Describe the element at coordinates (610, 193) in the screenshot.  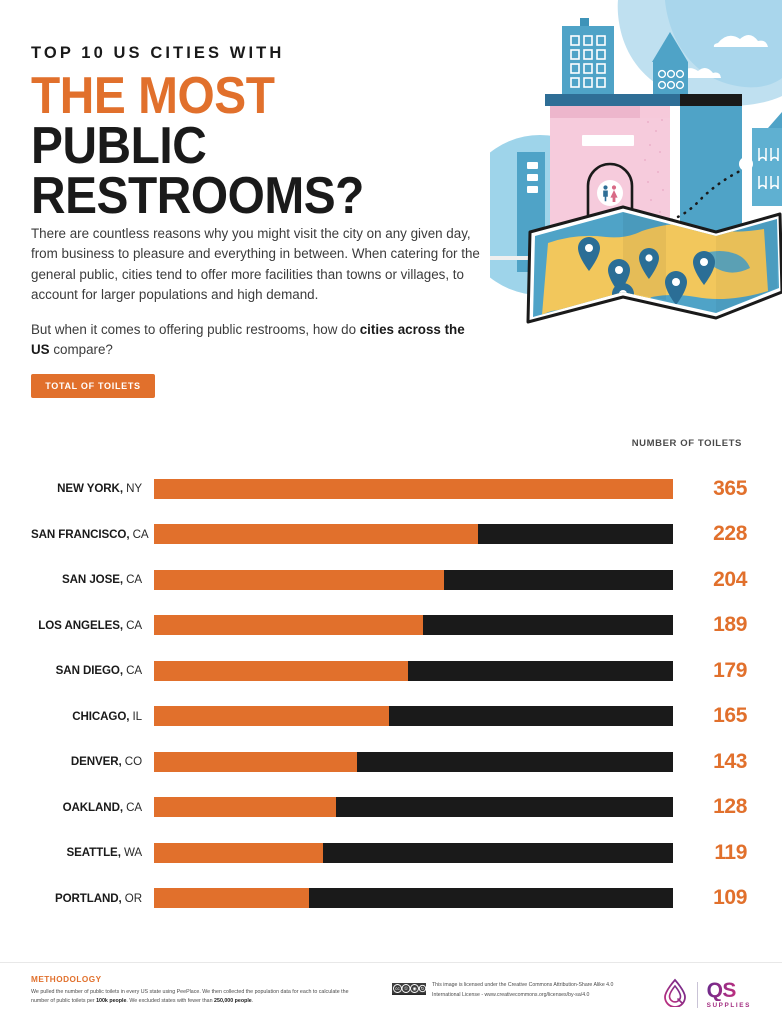
I see `restroom-symbol-icon` at that location.